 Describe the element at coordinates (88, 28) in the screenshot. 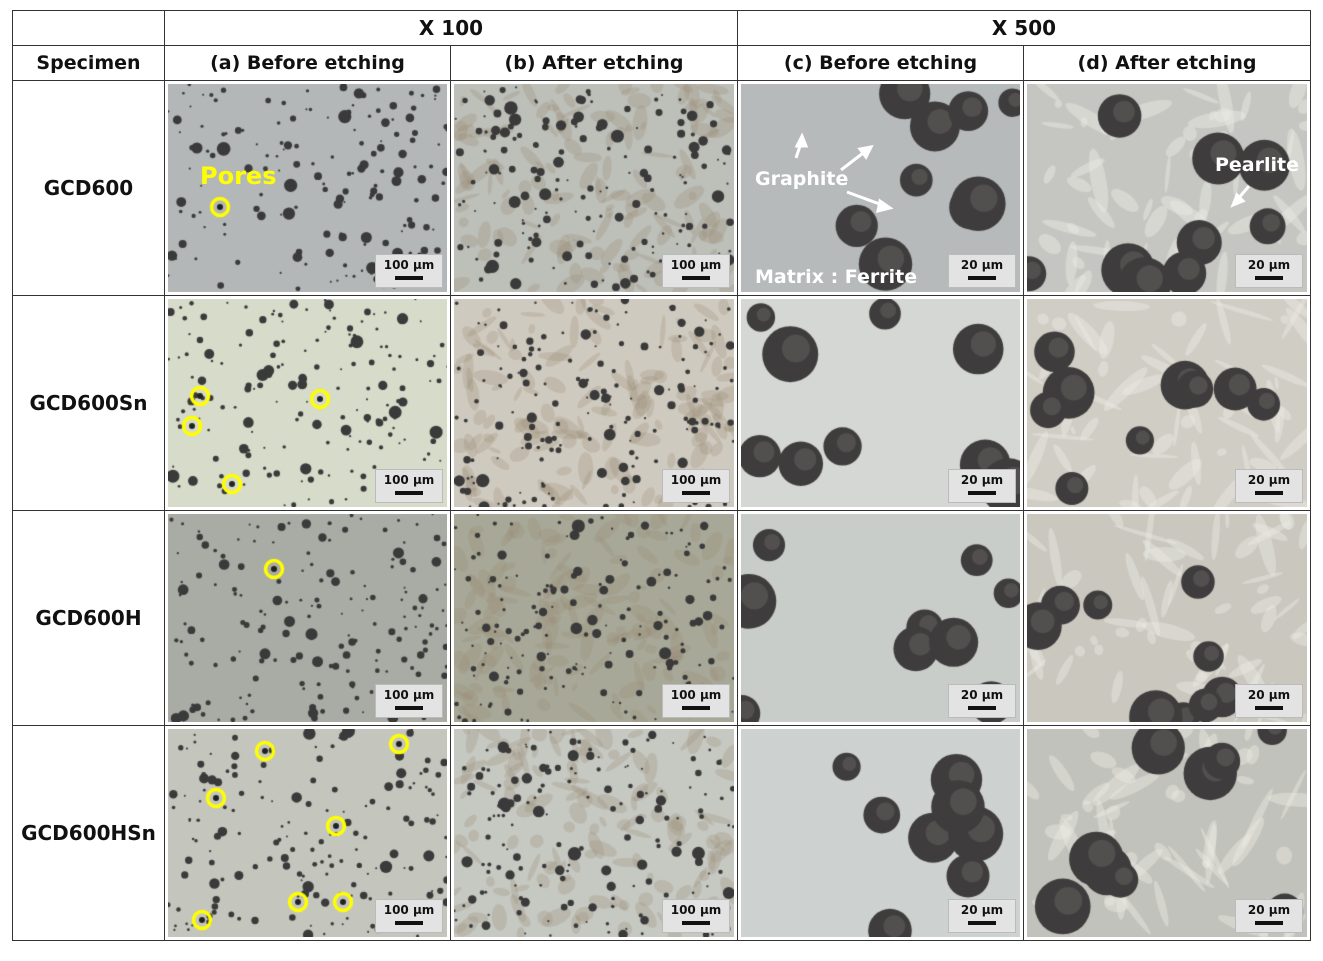

I see `corner-cell` at that location.